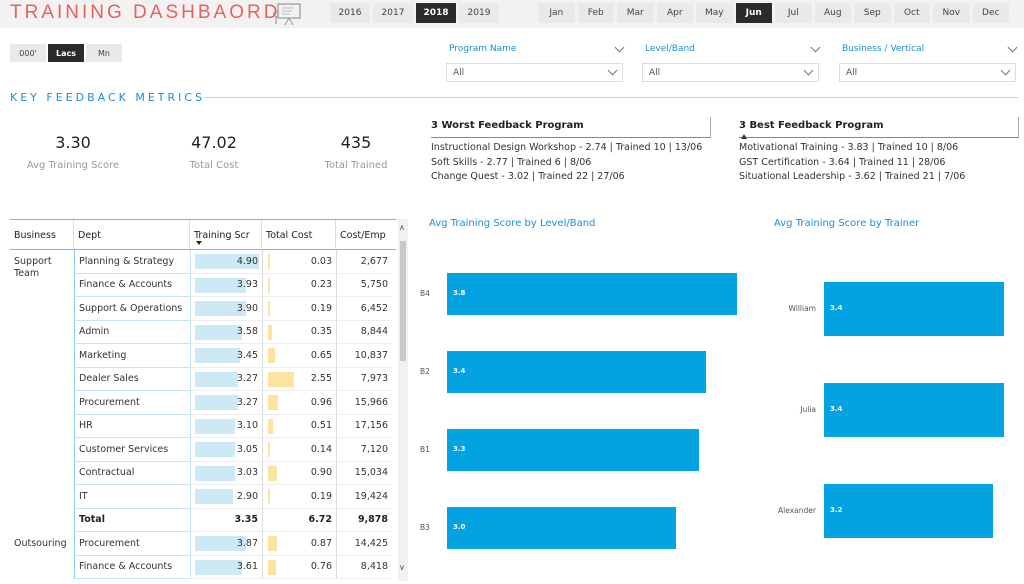 Image resolution: width=1024 pixels, height=584 pixels. I want to click on best-feedback-title: 3 Best Feedback Program, so click(879, 127).